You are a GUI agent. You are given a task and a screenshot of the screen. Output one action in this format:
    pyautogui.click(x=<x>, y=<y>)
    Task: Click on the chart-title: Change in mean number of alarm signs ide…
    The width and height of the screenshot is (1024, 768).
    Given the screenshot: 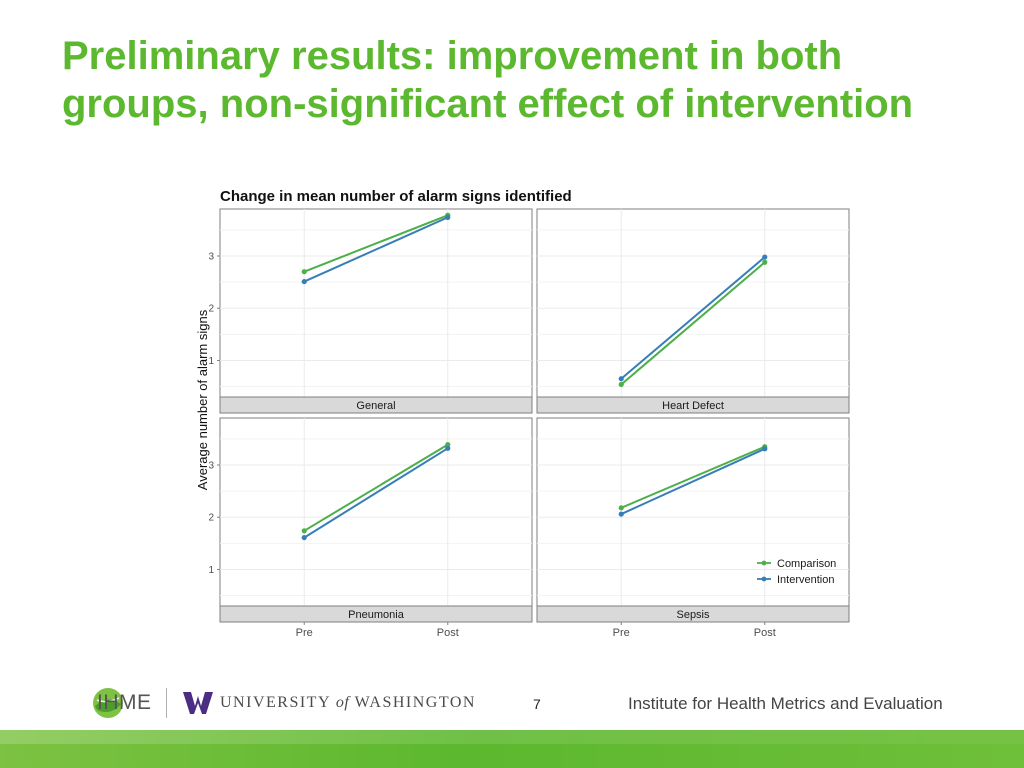 What is the action you would take?
    pyautogui.click(x=396, y=196)
    